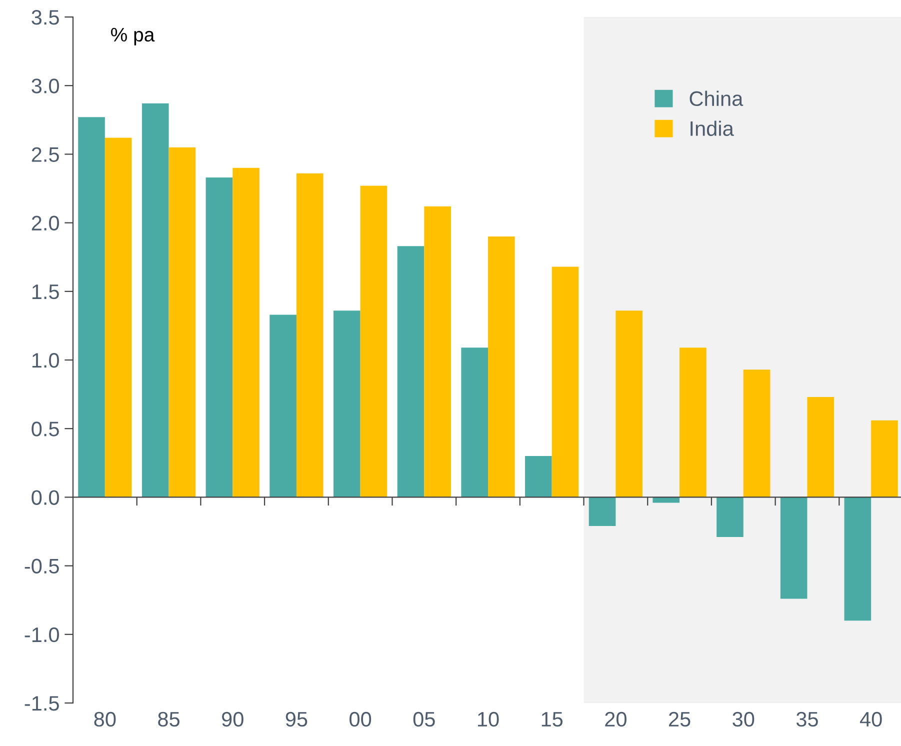 The height and width of the screenshot is (746, 901). Describe the element at coordinates (361, 719) in the screenshot. I see `x-tick-label: 00` at that location.